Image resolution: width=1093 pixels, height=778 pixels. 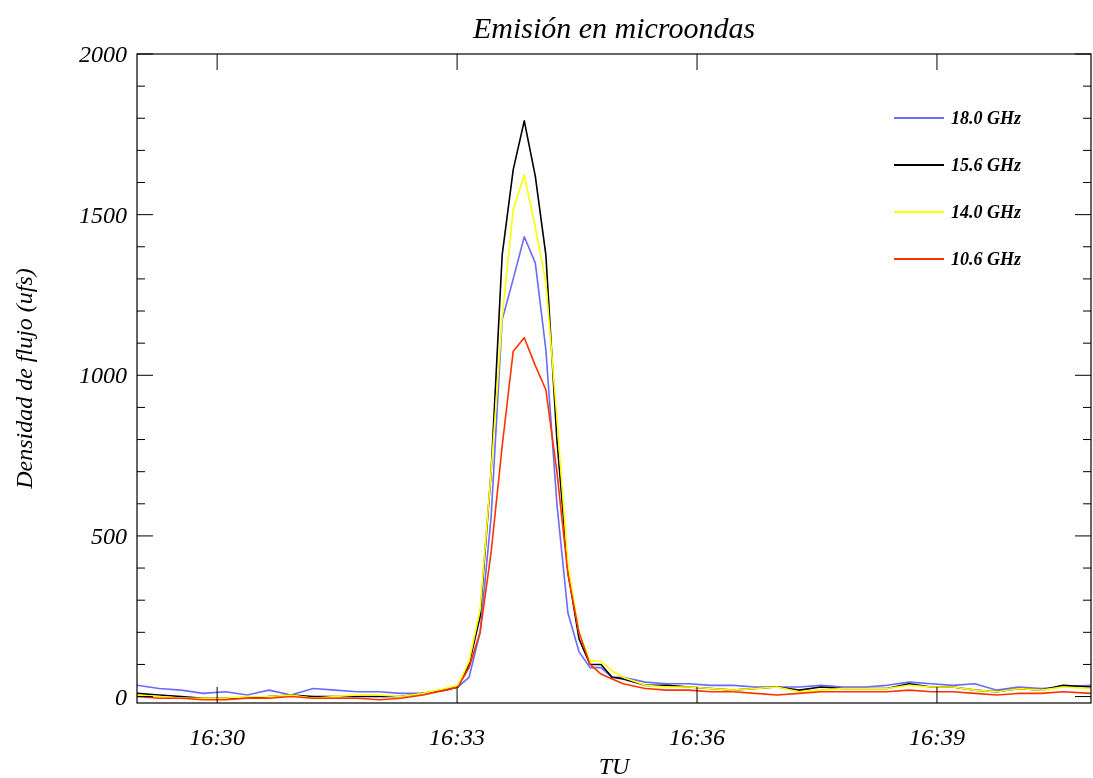 I want to click on legend-label: 15.6 GHz, so click(x=986, y=165).